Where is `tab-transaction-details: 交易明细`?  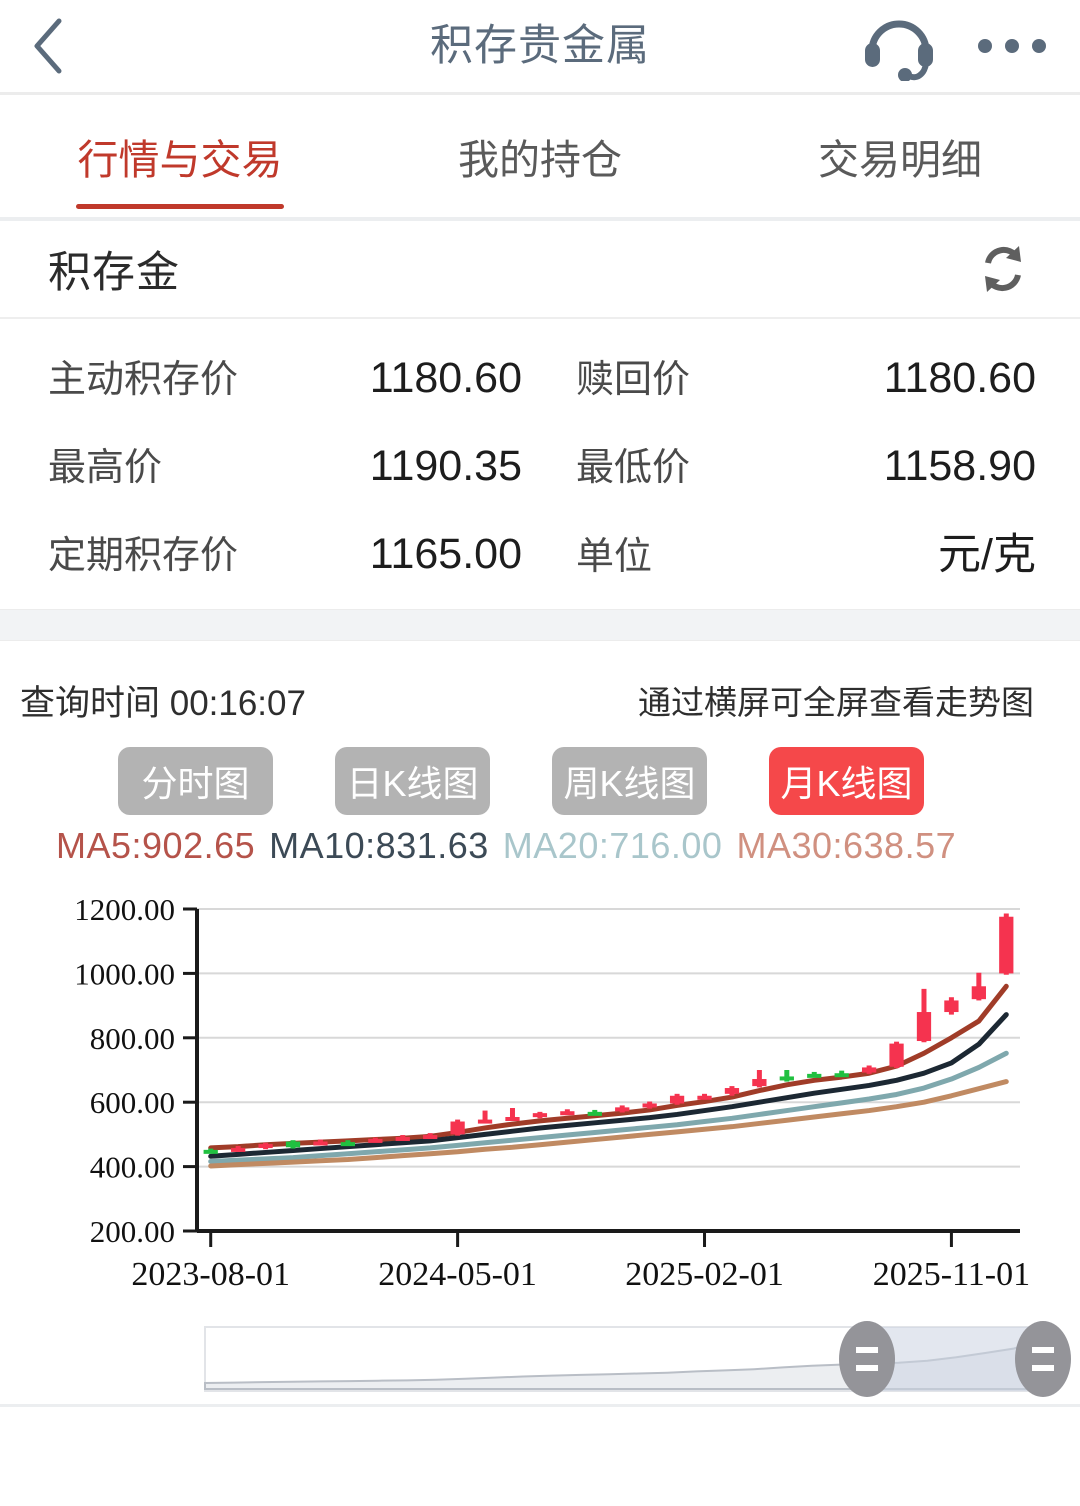
tab-transaction-details: 交易明细 is located at coordinates (900, 156).